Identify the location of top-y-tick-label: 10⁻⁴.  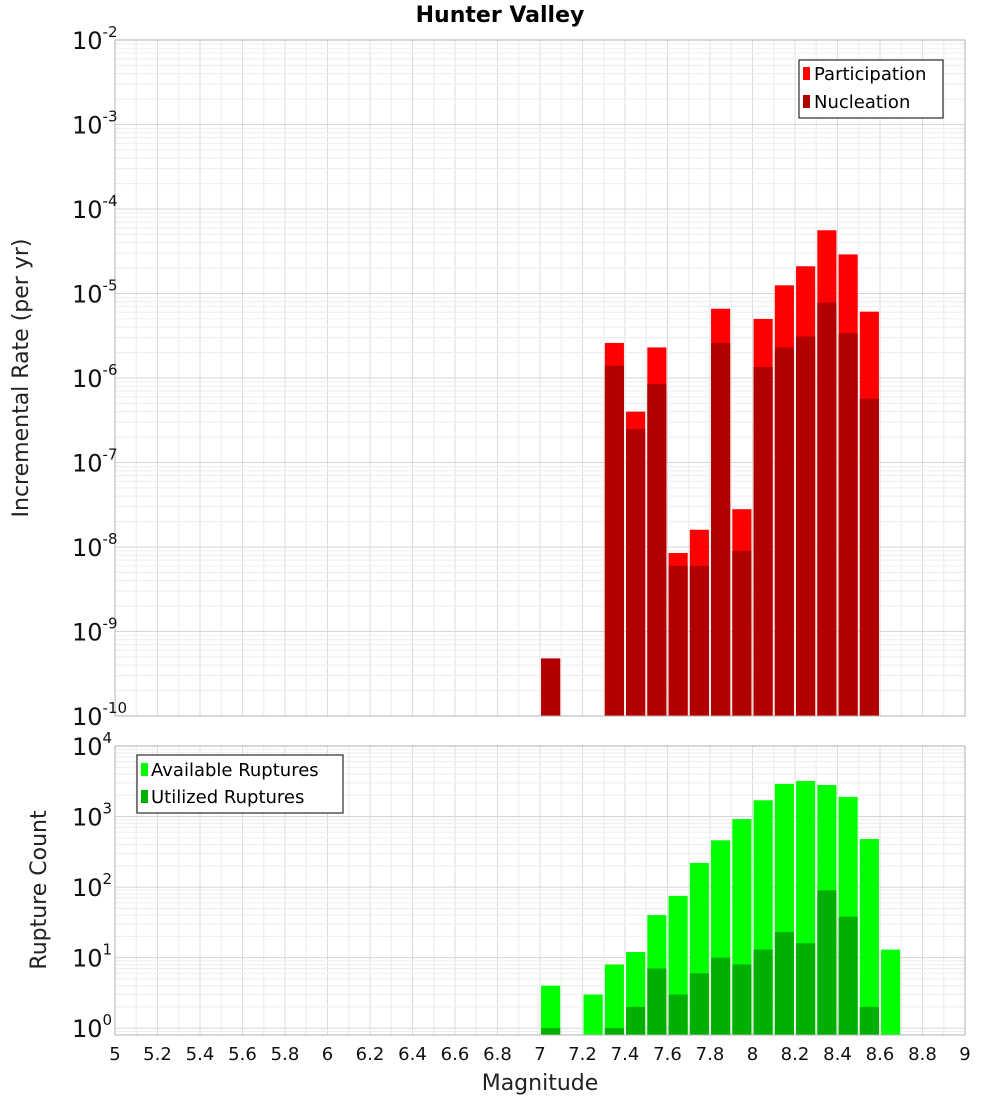
(95, 208).